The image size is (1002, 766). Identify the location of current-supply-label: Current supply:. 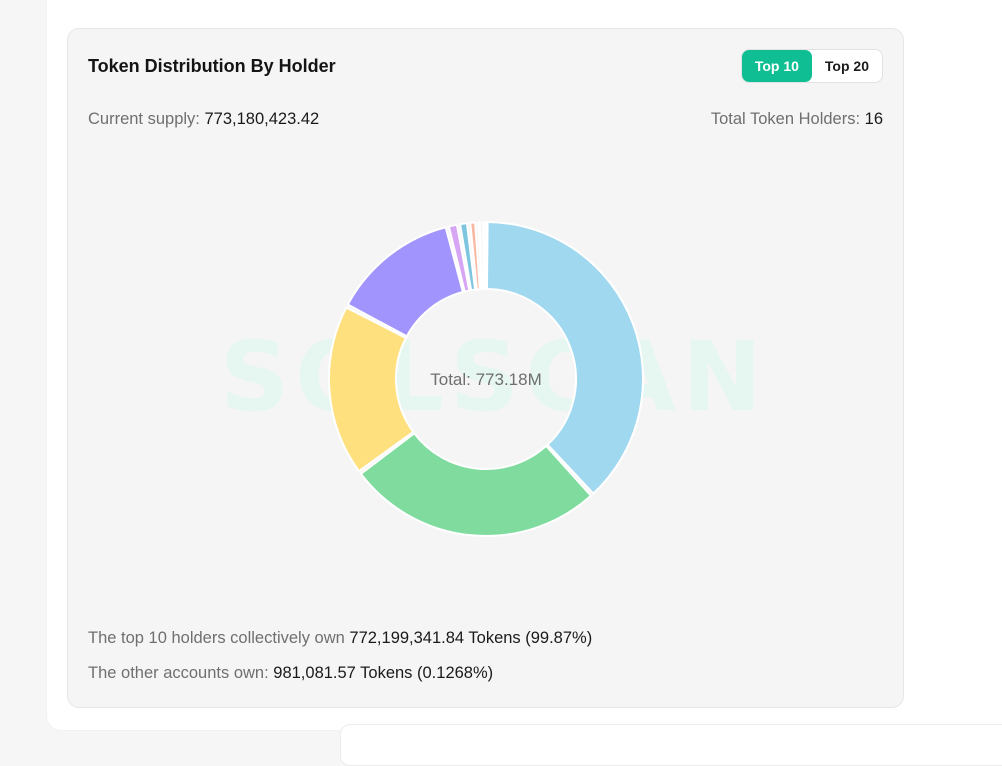
(144, 119).